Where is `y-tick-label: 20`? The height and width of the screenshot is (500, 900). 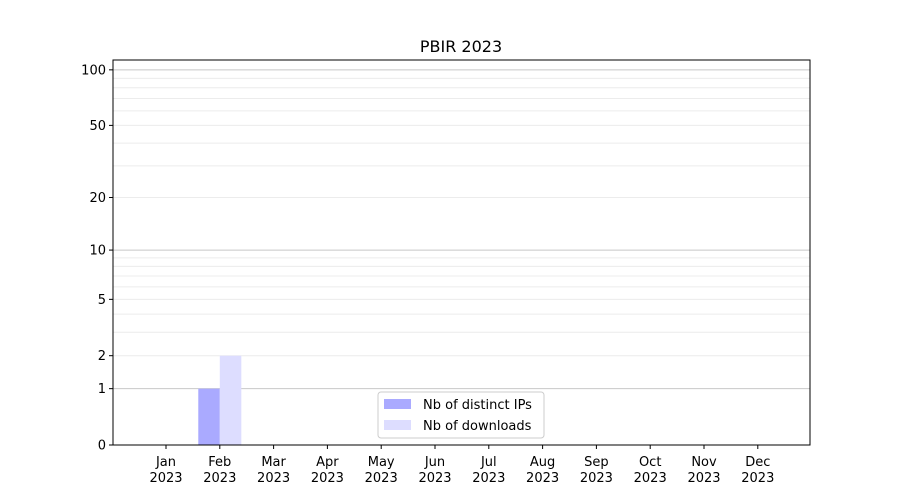 y-tick-label: 20 is located at coordinates (97, 198).